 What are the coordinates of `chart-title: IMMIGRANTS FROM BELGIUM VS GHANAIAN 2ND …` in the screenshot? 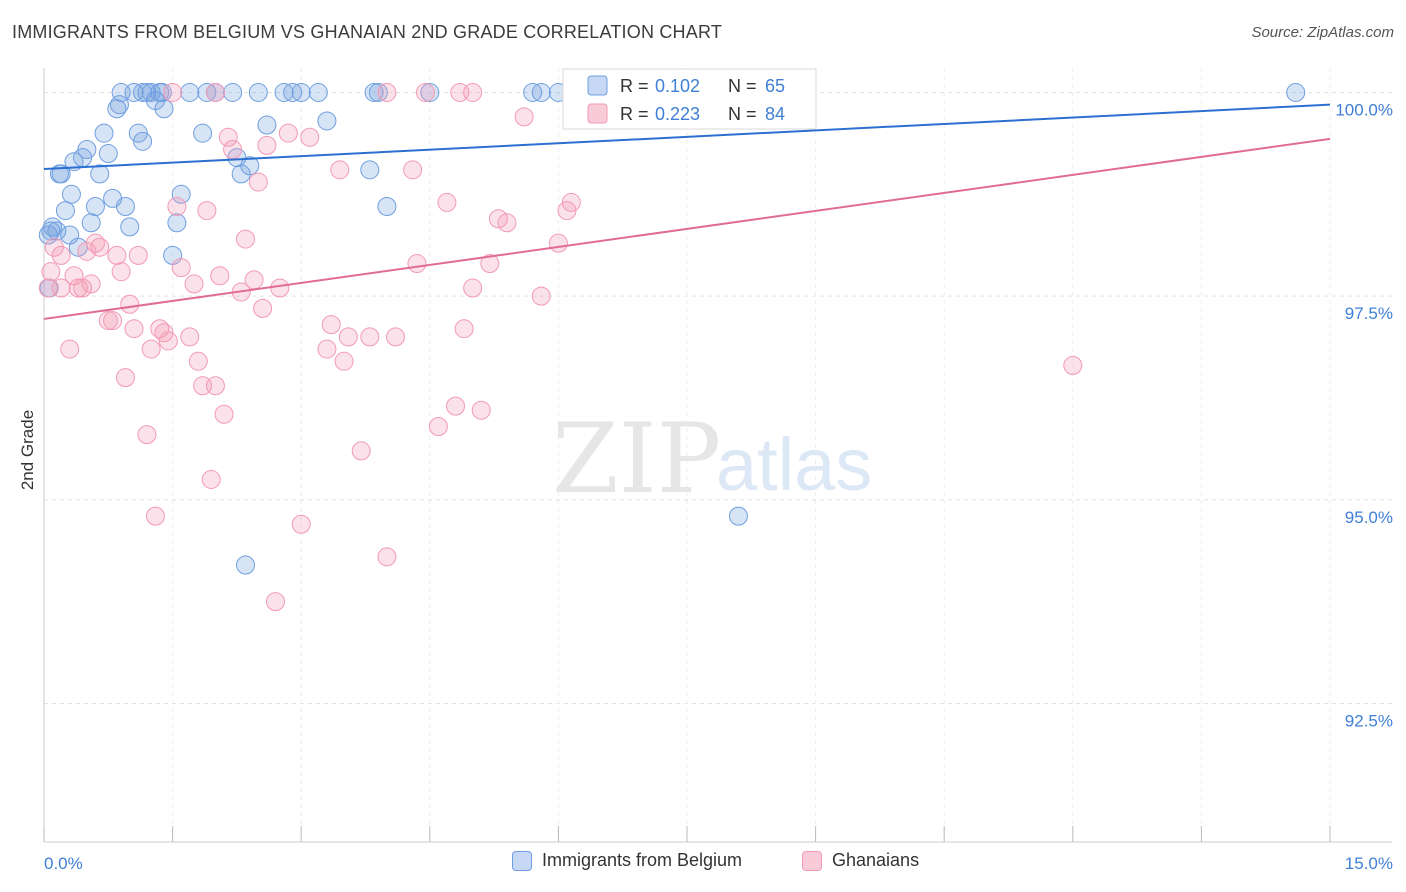 It's located at (367, 32).